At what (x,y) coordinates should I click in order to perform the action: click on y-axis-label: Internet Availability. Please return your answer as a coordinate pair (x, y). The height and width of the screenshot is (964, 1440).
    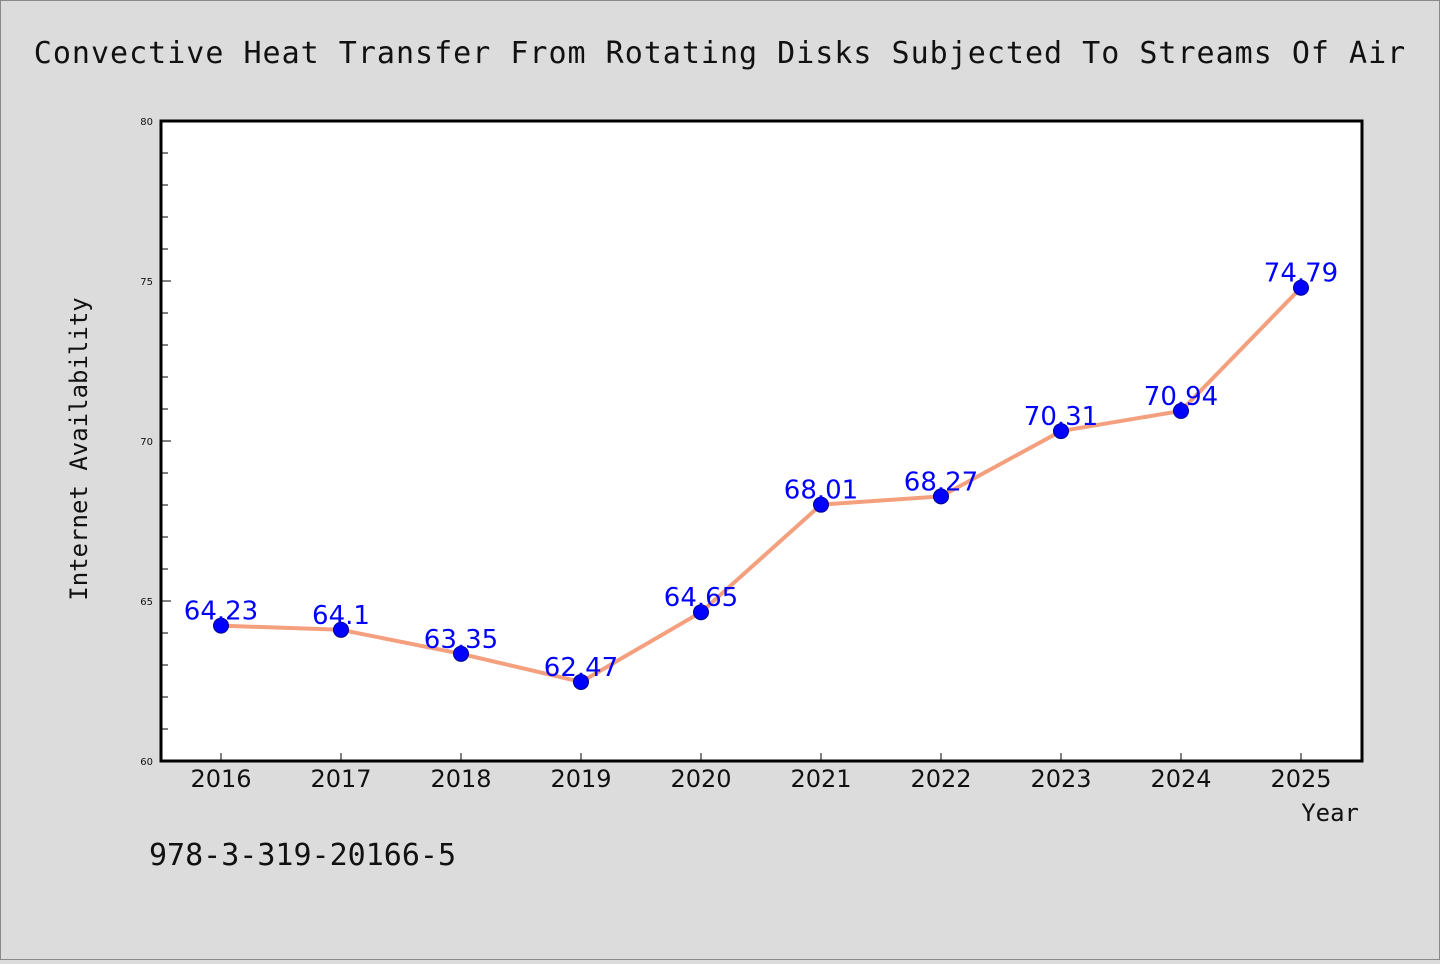
    Looking at the image, I should click on (79, 448).